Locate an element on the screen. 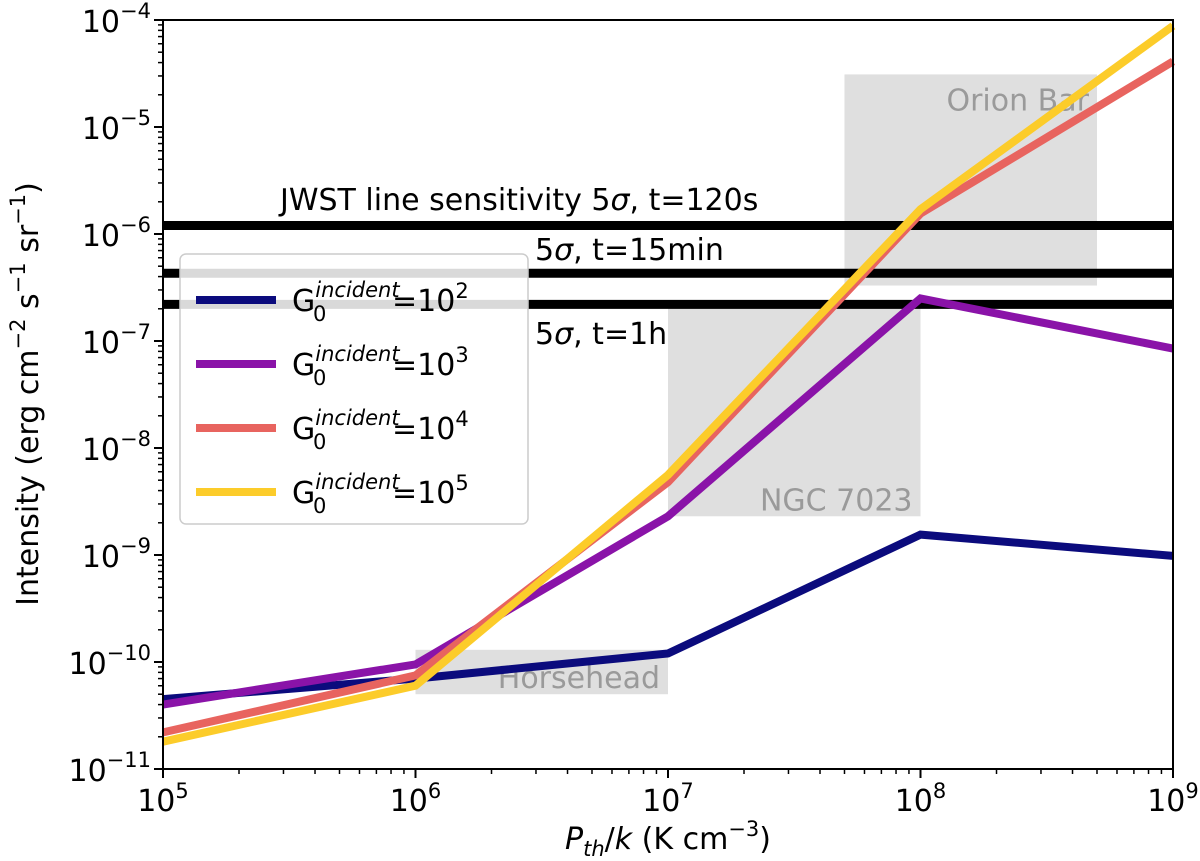 This screenshot has height=861, width=1200. x-tick-label: 10⁶ is located at coordinates (416, 799).